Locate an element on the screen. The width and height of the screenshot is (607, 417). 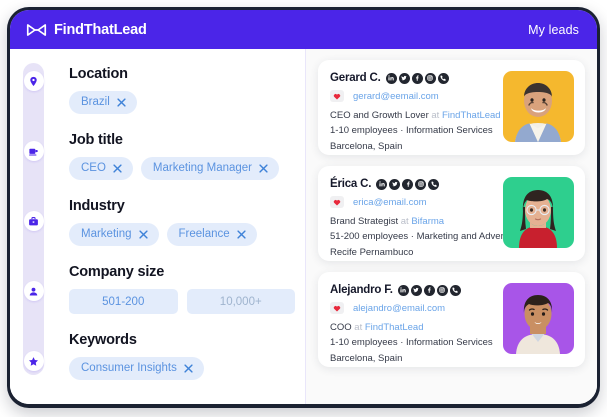
chip-list-industry: Marketing Freelance is located at coordinates (182, 234).